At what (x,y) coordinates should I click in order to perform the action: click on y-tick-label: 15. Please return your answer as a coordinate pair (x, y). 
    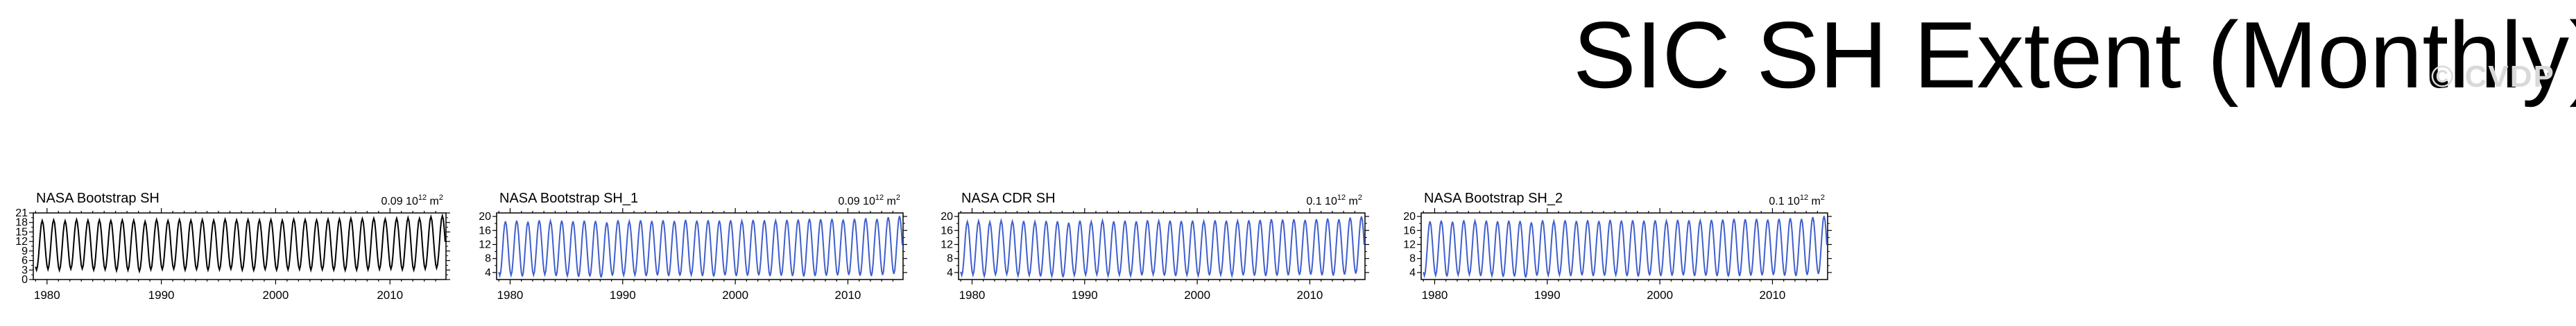
    Looking at the image, I should click on (21, 232).